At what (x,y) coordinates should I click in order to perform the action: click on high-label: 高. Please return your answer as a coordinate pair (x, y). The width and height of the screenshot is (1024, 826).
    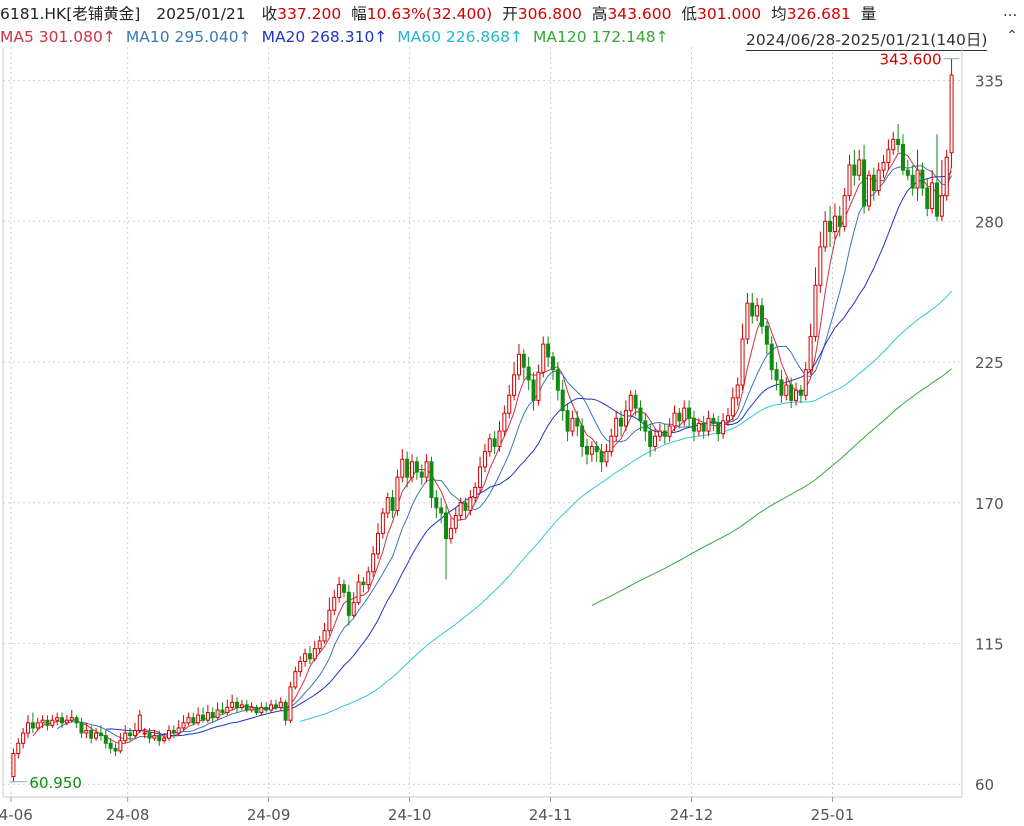
    Looking at the image, I should click on (599, 14).